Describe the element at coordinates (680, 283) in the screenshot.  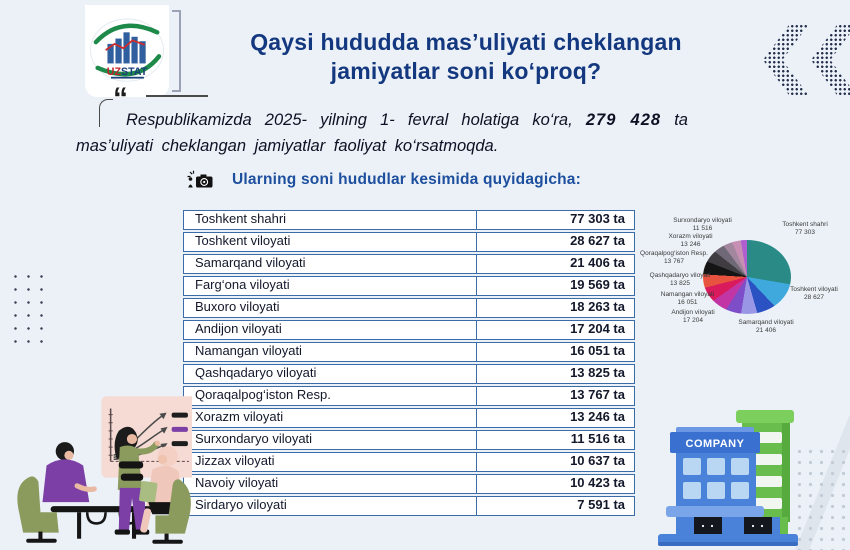
I see `callout-value: 13 825` at that location.